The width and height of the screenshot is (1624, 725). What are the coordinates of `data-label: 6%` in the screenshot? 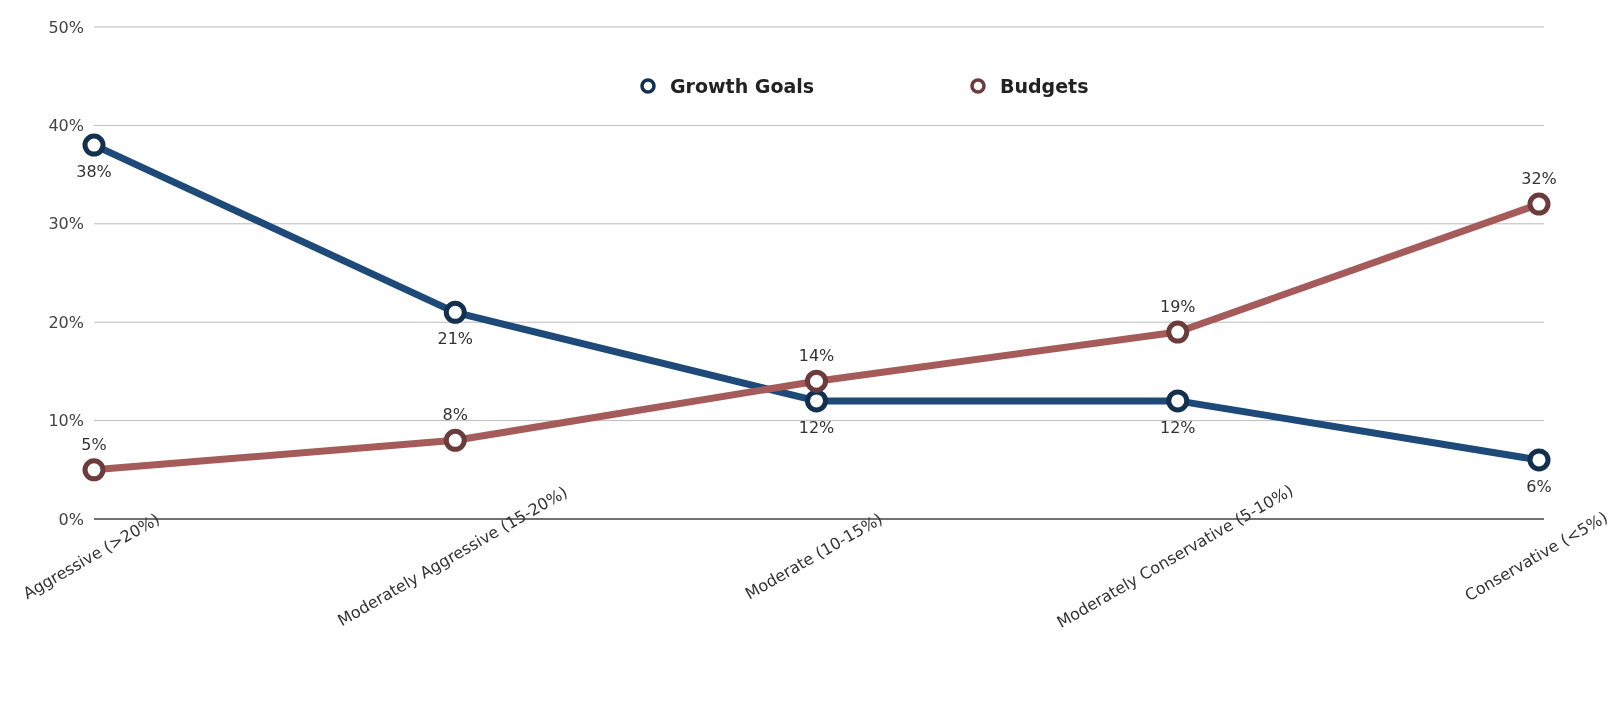 It's located at (1539, 486).